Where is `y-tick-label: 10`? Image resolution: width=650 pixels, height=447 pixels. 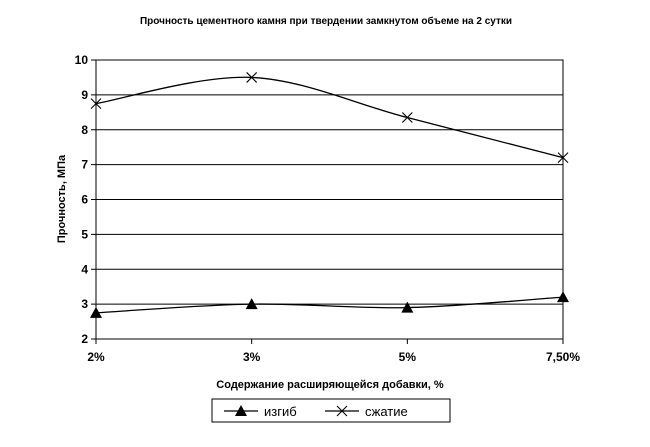
y-tick-label: 10 is located at coordinates (82, 60).